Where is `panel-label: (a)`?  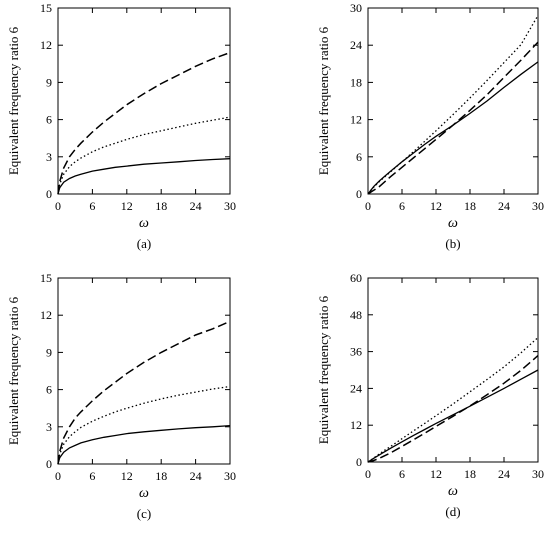 panel-label: (a) is located at coordinates (144, 243).